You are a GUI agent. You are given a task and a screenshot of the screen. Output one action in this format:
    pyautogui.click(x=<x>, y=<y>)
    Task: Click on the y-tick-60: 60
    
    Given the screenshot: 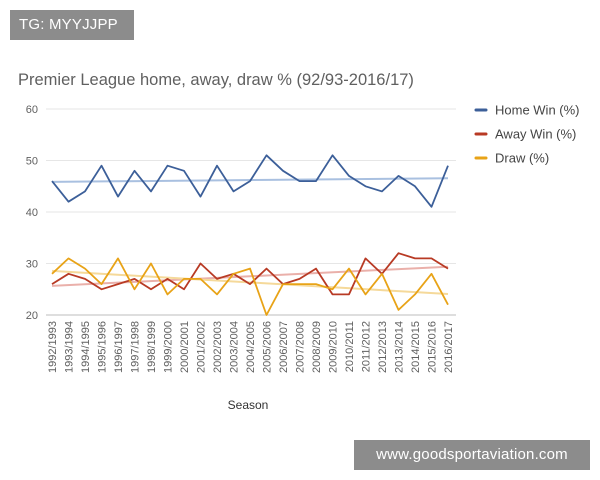 What is the action you would take?
    pyautogui.click(x=32, y=110)
    